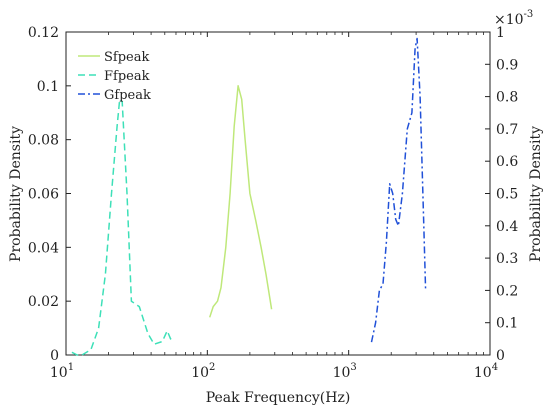 This screenshot has height=409, width=550. Describe the element at coordinates (278, 398) in the screenshot. I see `x-axis-label: Peak Frequency(Hz)` at that location.